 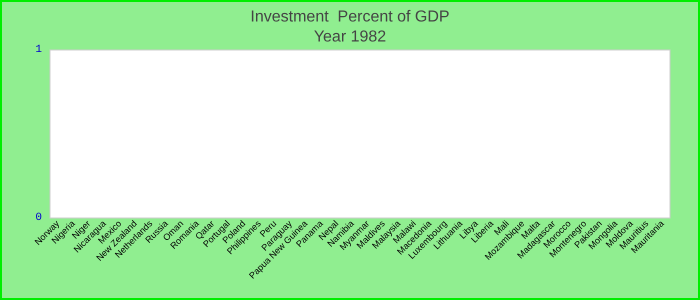 I want to click on chart-title: Investment Percent of GDP, so click(x=350, y=17).